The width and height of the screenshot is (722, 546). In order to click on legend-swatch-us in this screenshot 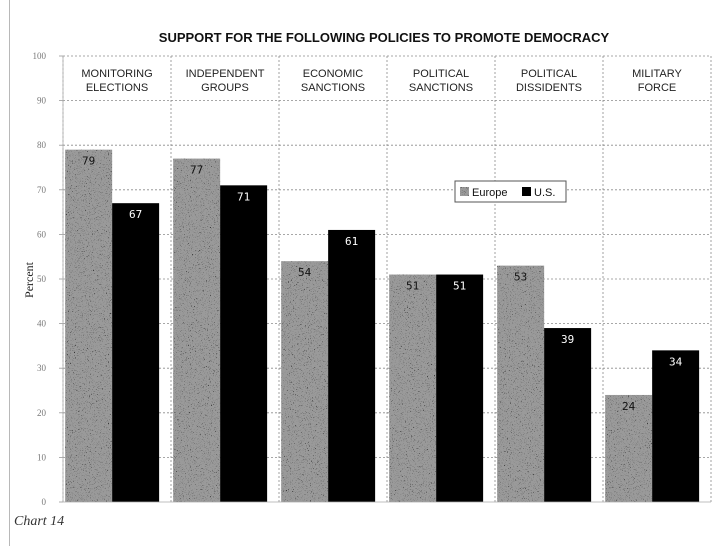, I will do `click(526, 191)`.